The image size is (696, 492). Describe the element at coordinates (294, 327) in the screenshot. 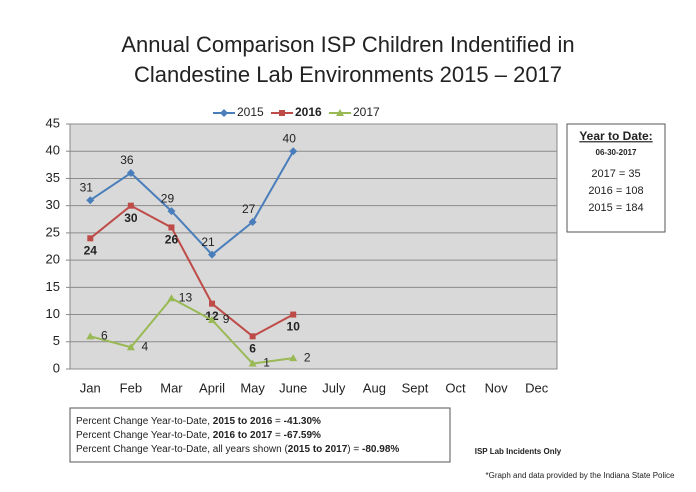

I see `data-label: 10` at that location.